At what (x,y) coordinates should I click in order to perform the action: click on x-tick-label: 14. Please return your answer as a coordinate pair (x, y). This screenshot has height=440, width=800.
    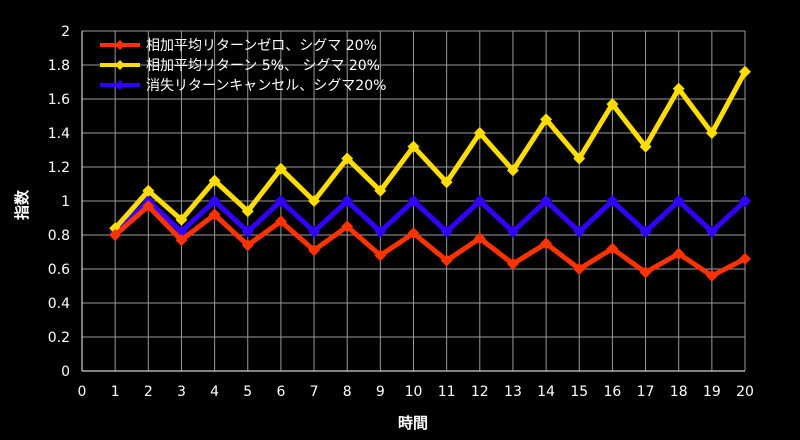
    Looking at the image, I should click on (546, 392).